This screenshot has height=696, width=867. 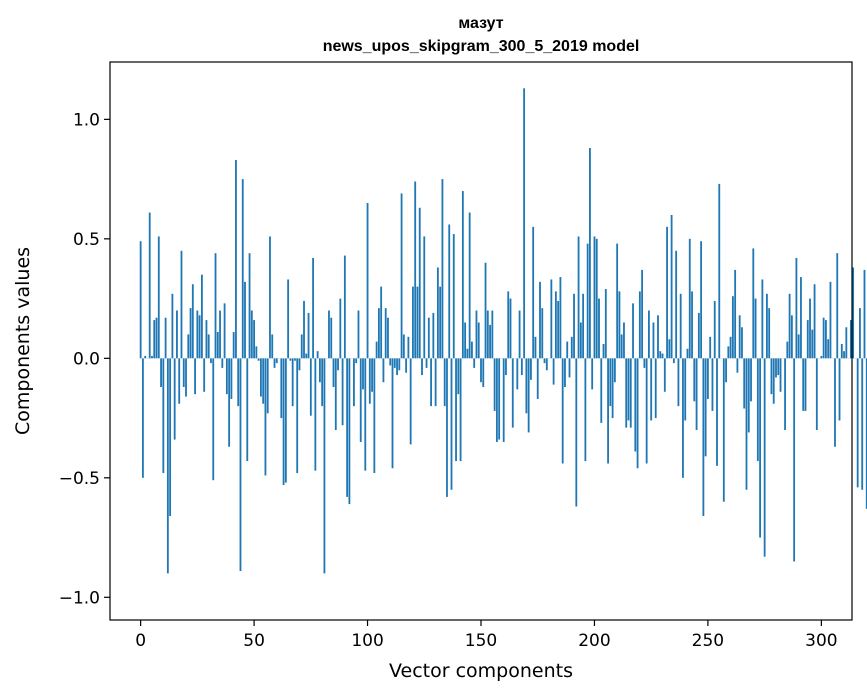 What do you see at coordinates (23, 341) in the screenshot?
I see `y-axis-label: Components values` at bounding box center [23, 341].